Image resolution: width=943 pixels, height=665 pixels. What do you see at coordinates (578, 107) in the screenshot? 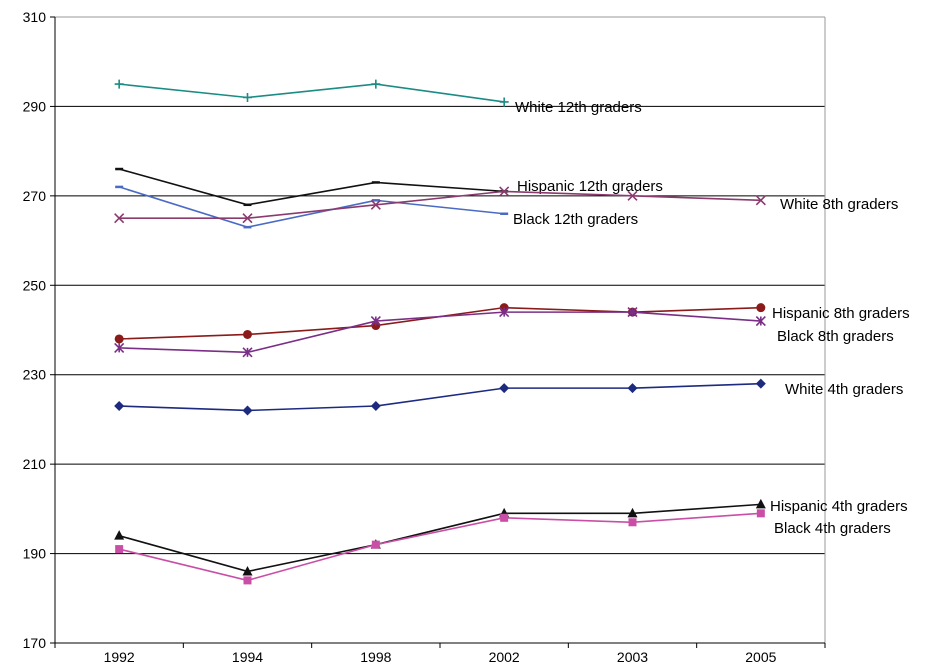
I see `series-label-white-12th-graders: White 12th graders` at bounding box center [578, 107].